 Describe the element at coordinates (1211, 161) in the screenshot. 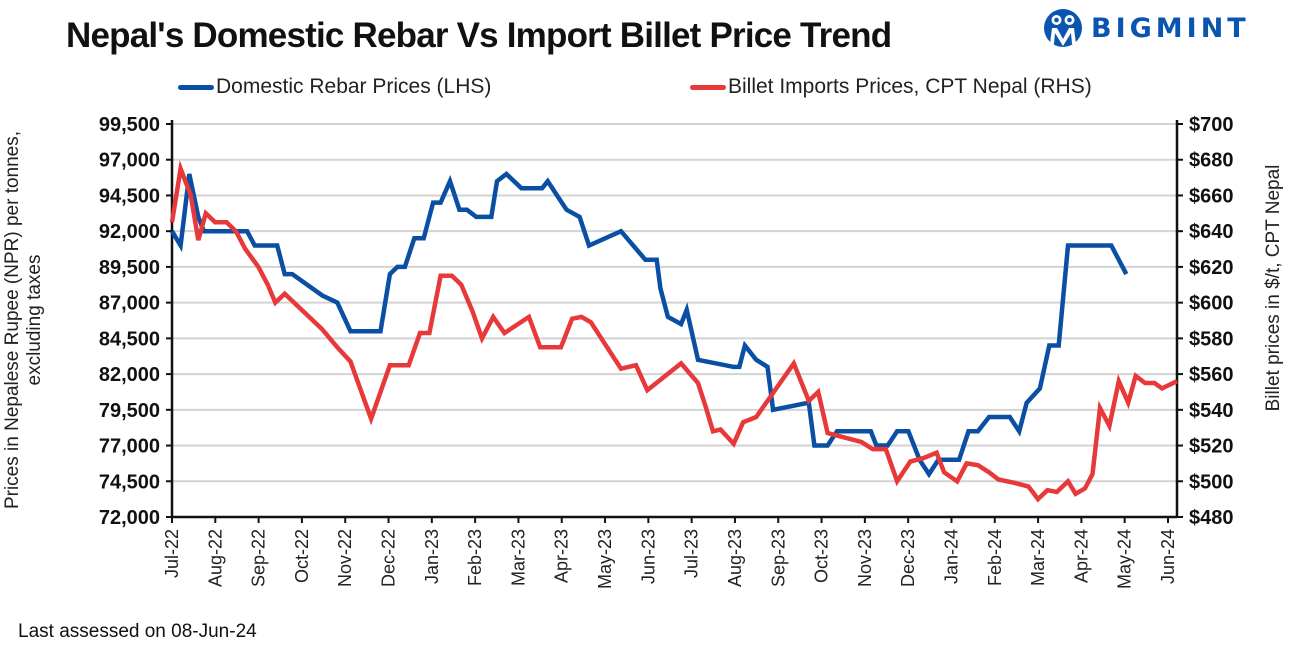

I see `y2-tick-label: $680` at that location.